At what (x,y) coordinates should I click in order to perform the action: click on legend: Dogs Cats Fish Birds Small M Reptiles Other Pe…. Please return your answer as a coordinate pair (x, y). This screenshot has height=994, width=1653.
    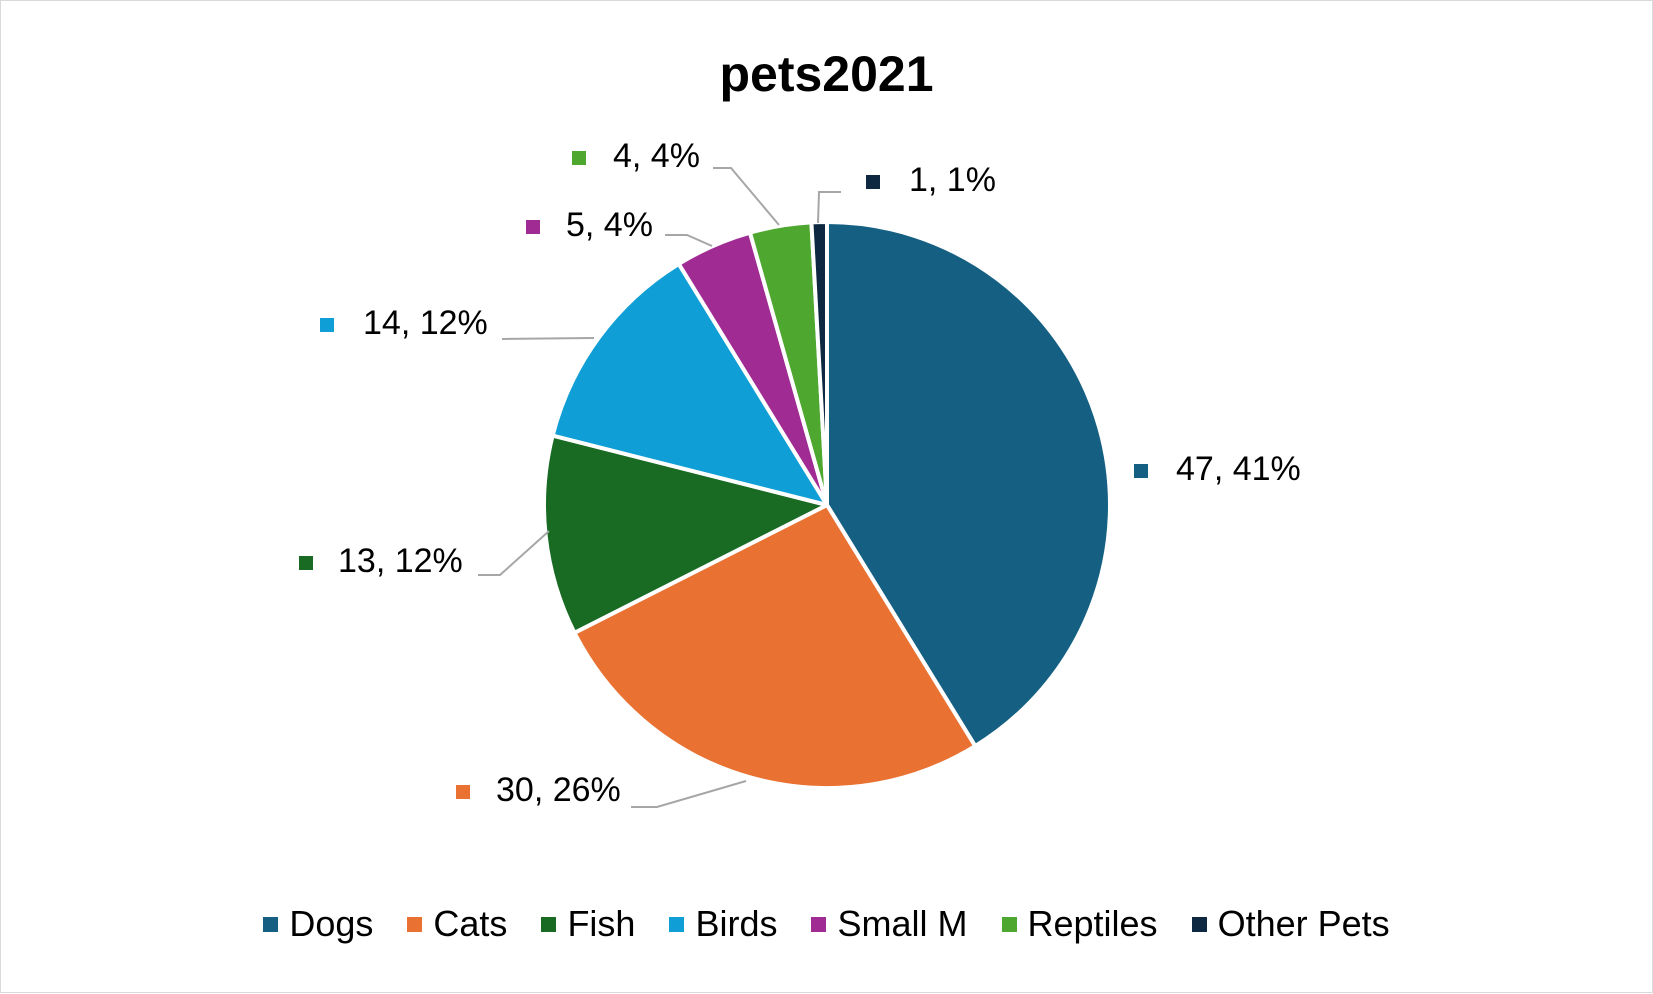
    Looking at the image, I should click on (826, 924).